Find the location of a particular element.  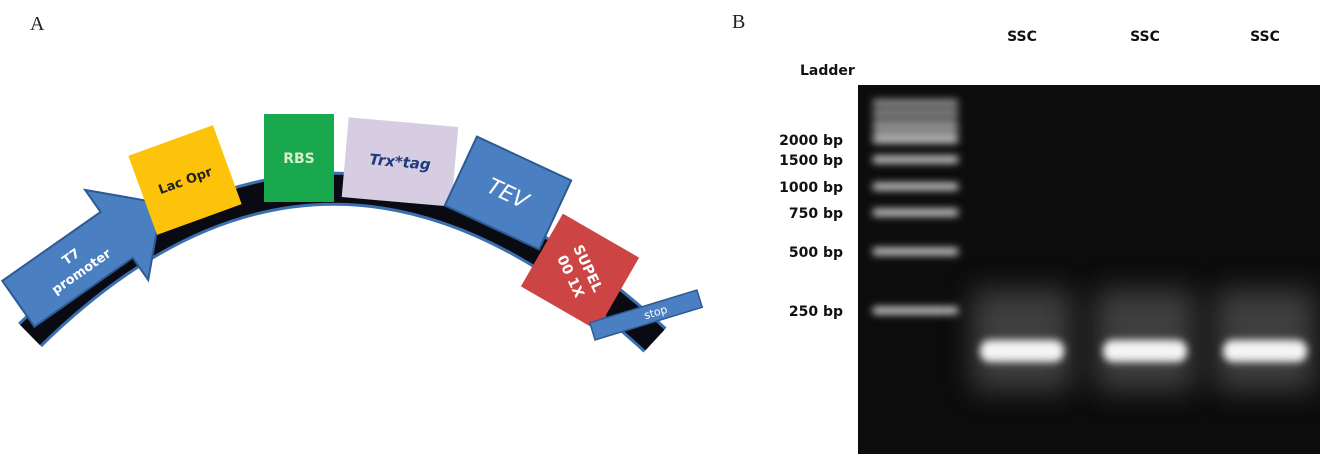

lac-box: Lac Opr is located at coordinates (185, 180).